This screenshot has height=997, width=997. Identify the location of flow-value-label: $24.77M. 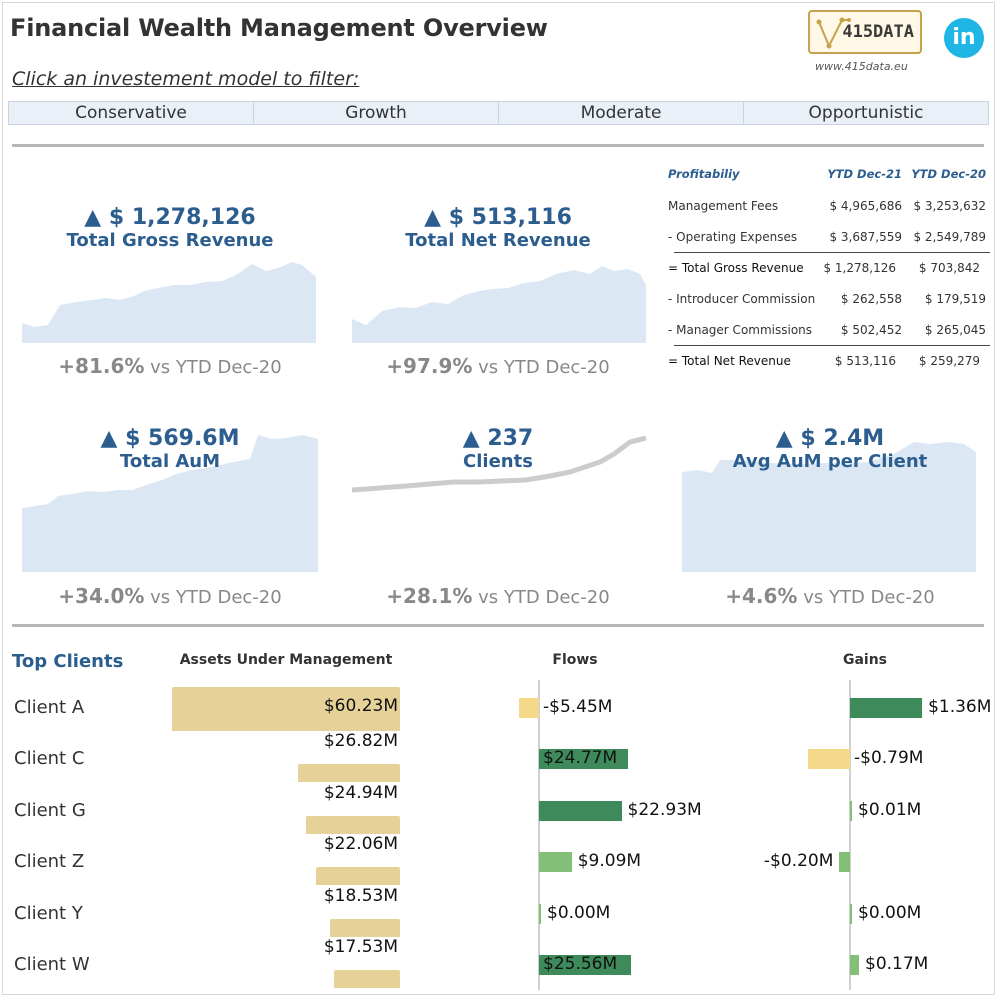
(580, 758).